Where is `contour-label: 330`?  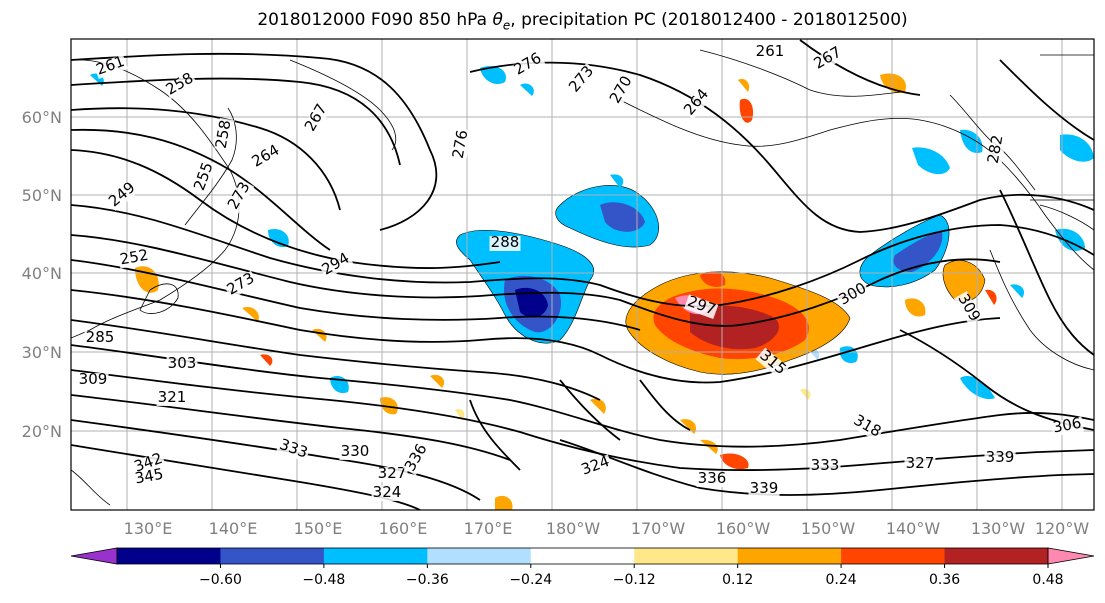
contour-label: 330 is located at coordinates (355, 451).